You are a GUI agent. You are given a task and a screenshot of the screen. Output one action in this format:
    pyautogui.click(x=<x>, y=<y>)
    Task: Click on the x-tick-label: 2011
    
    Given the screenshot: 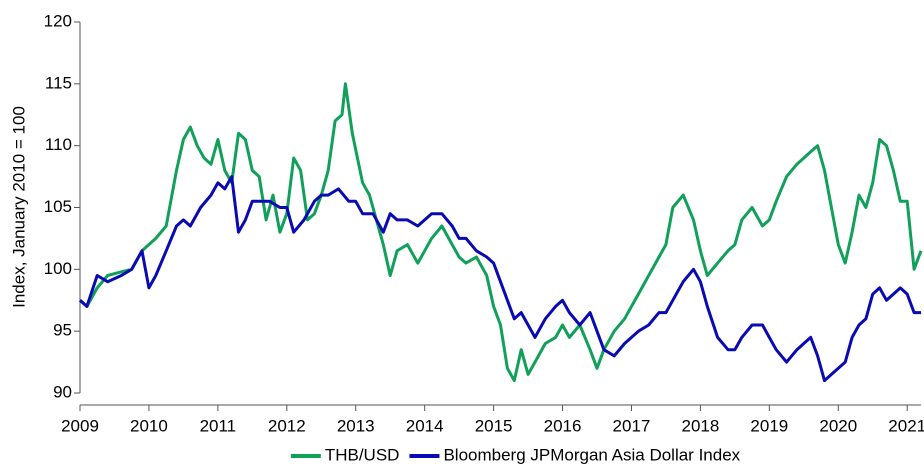 What is the action you would take?
    pyautogui.click(x=218, y=425)
    